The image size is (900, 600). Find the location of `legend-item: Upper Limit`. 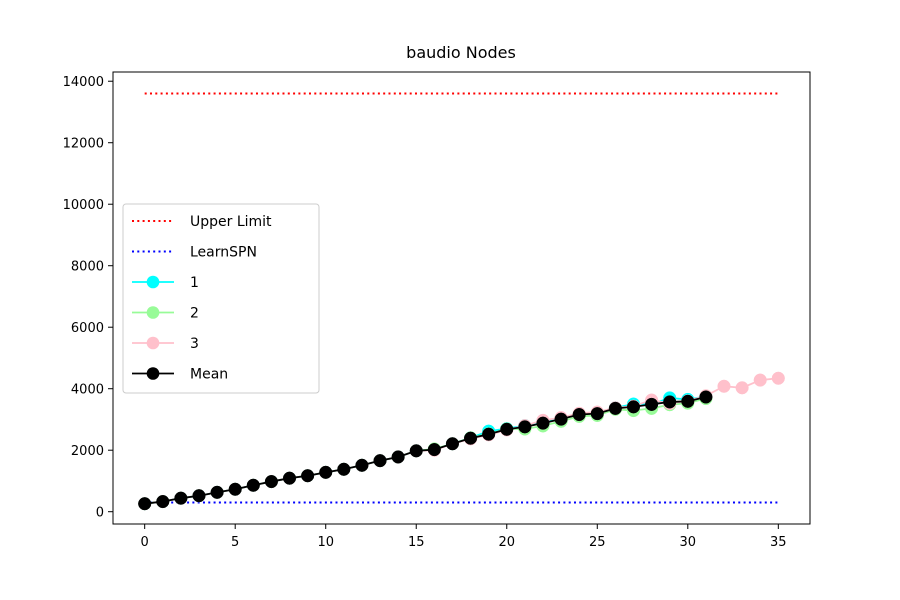

legend-item: Upper Limit is located at coordinates (202, 222).